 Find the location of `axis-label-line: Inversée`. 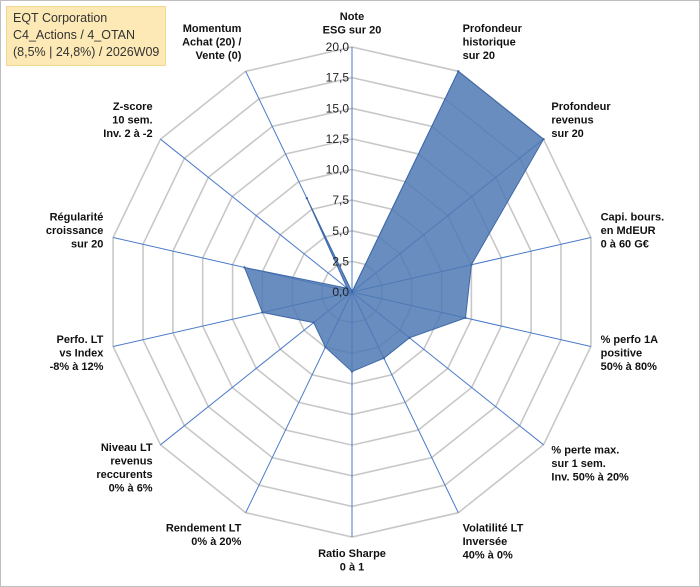

axis-label-line: Inversée is located at coordinates (485, 542).